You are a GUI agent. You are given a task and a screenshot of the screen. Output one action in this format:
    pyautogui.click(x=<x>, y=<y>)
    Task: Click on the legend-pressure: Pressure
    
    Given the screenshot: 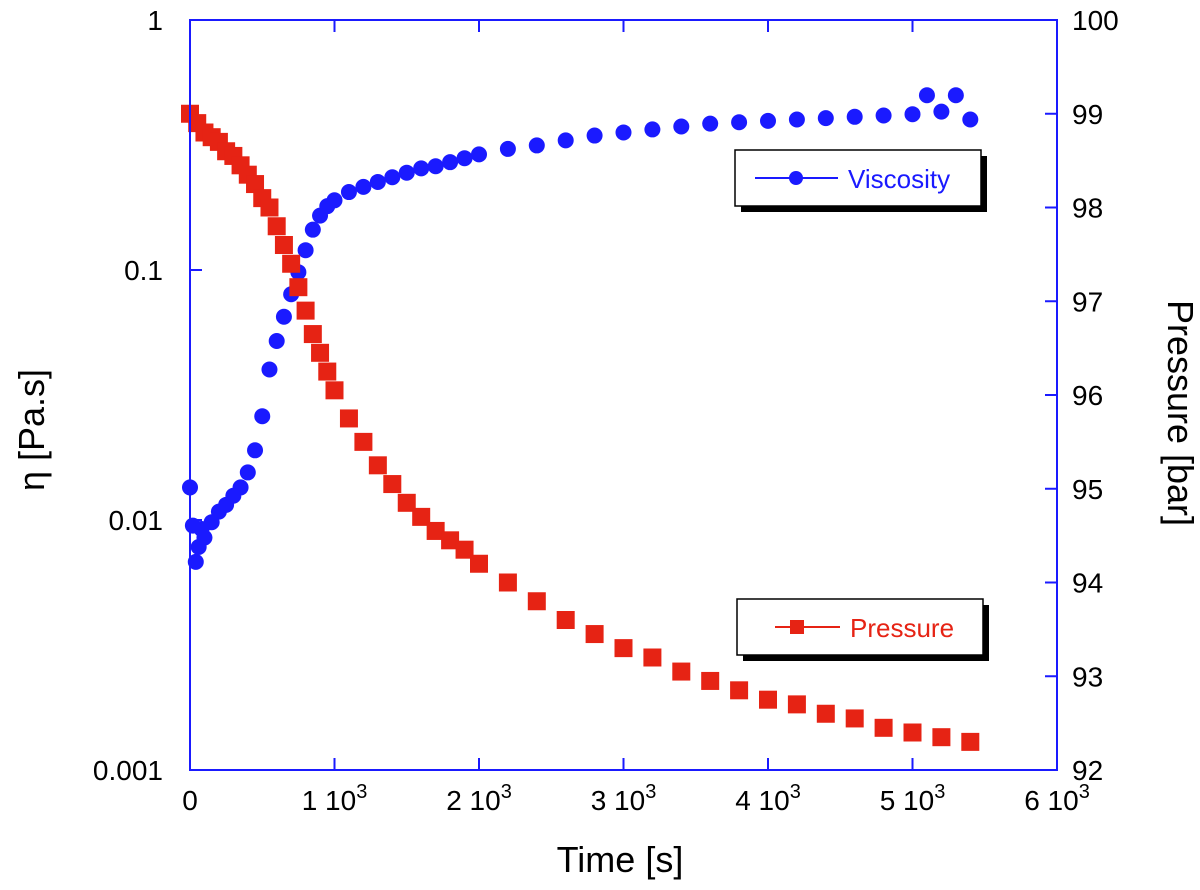 What is the action you would take?
    pyautogui.click(x=862, y=629)
    